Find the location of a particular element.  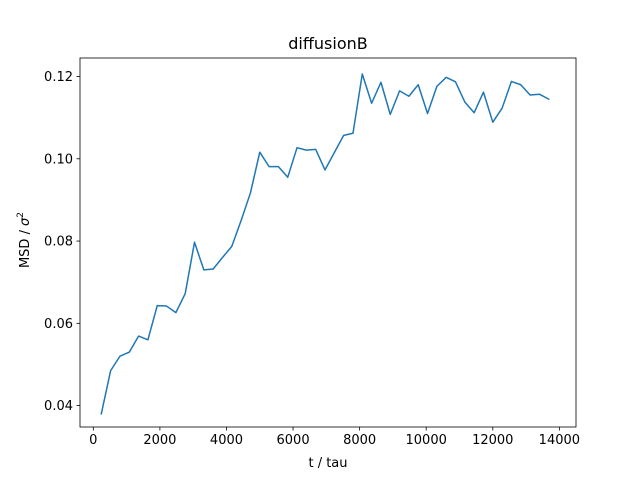

y-axis-label-sigma: σ is located at coordinates (25, 221).